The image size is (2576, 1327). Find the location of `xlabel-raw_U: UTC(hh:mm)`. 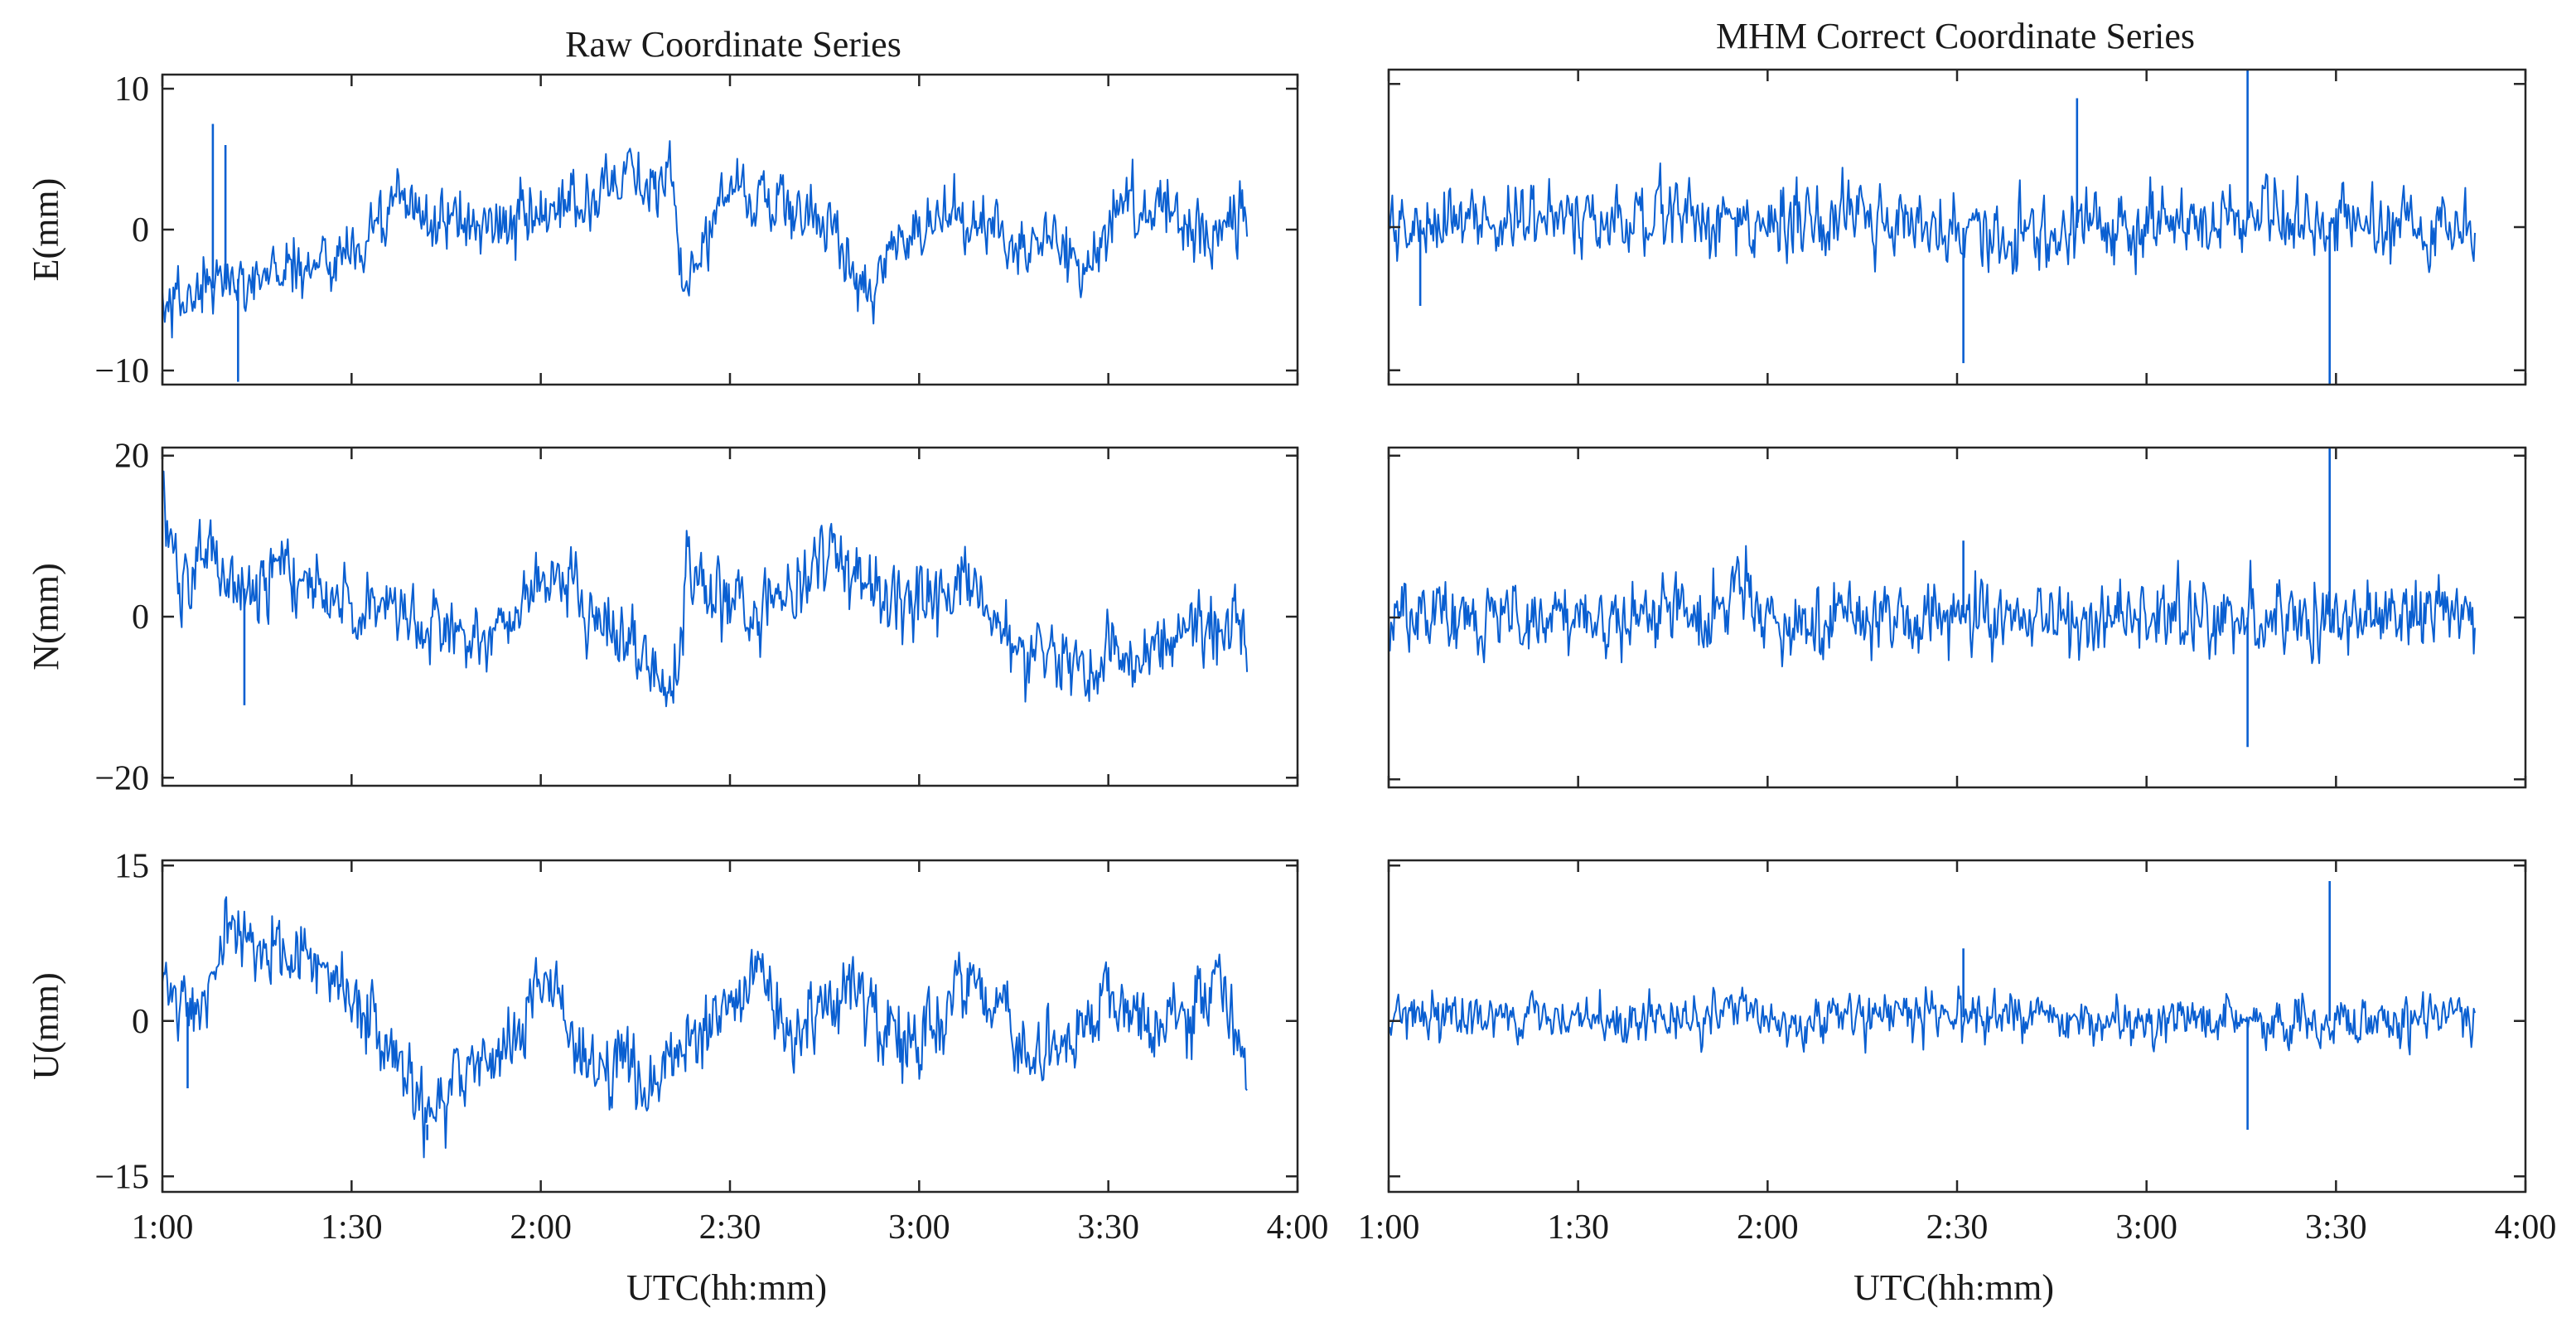

xlabel-raw_U: UTC(hh:mm) is located at coordinates (726, 1287).